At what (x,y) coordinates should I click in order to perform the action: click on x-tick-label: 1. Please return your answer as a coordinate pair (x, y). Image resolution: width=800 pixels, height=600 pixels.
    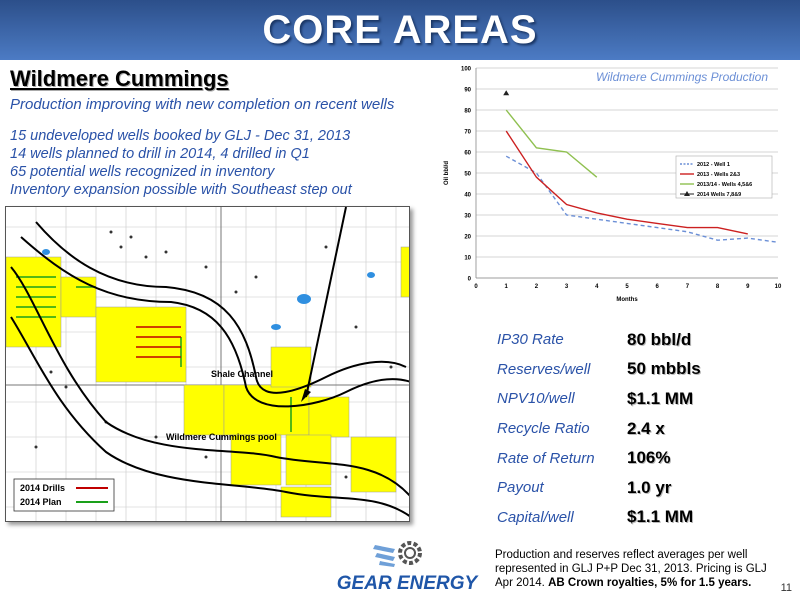
    Looking at the image, I should click on (507, 287).